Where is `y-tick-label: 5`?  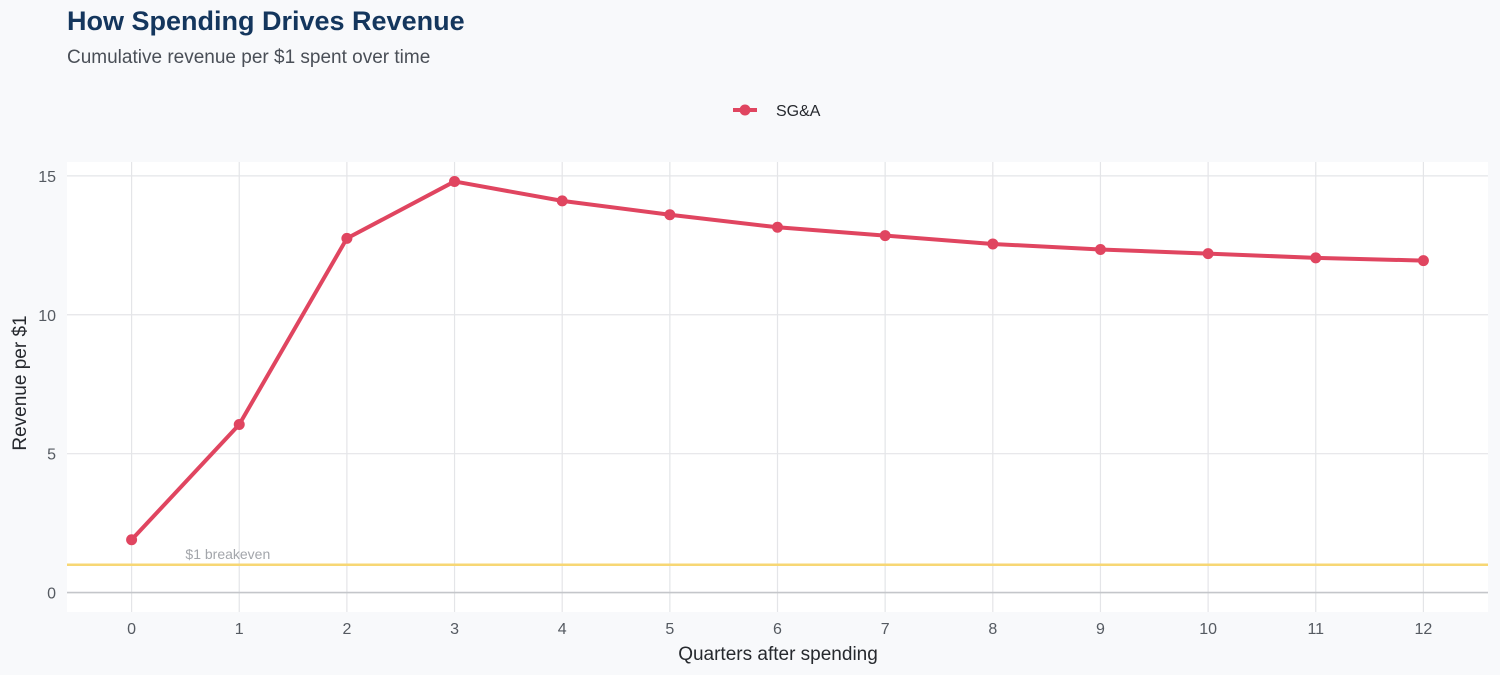
y-tick-label: 5 is located at coordinates (51, 455).